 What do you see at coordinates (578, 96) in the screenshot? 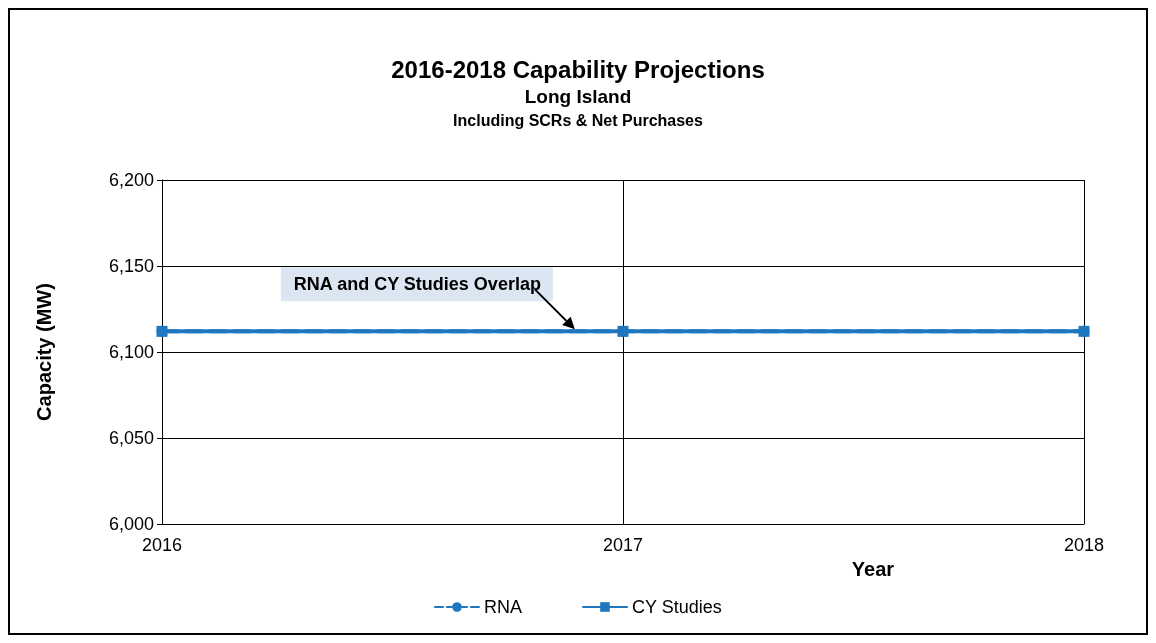
I see `chart-subtitle: Long Island` at bounding box center [578, 96].